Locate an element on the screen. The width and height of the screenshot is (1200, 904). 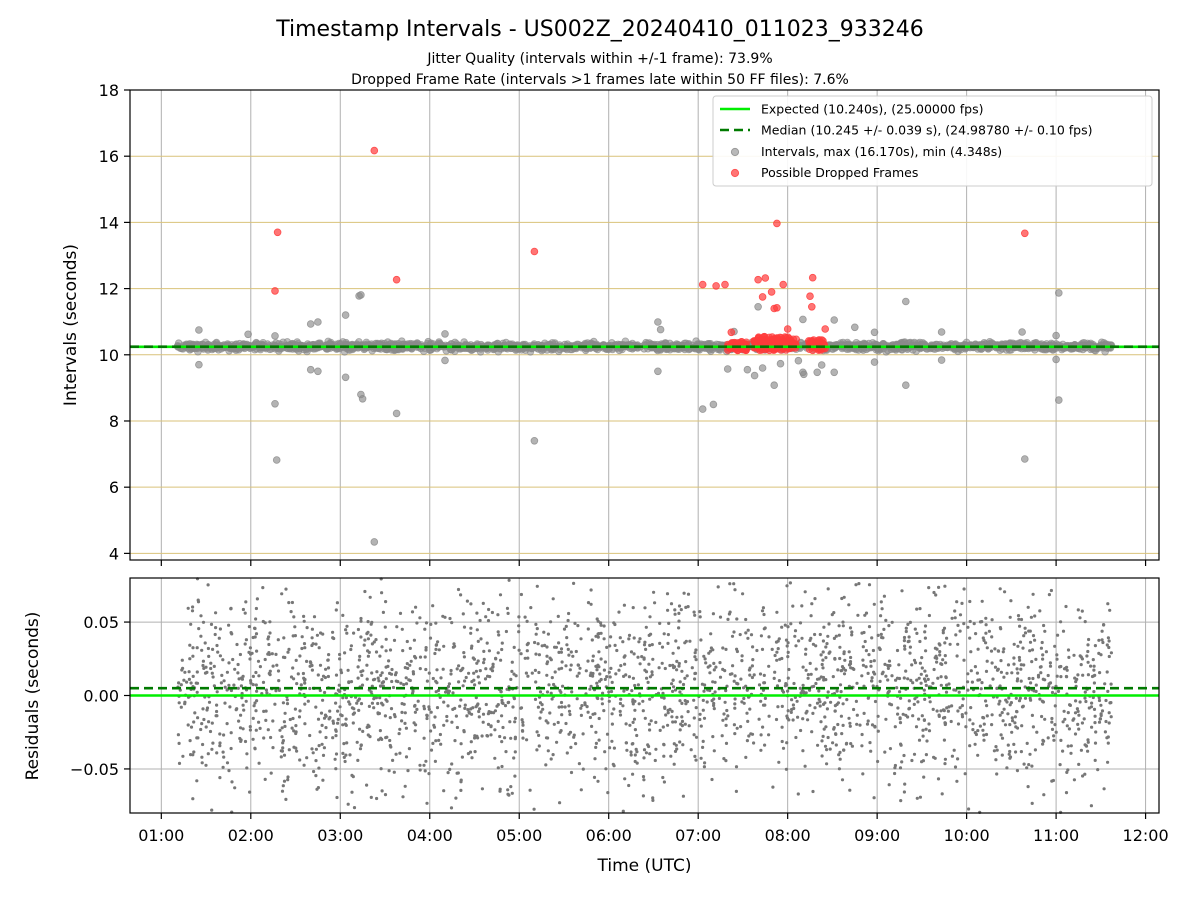
legend-intervals-label: Intervals, max (16.170s), min (4.348s) is located at coordinates (881, 151).